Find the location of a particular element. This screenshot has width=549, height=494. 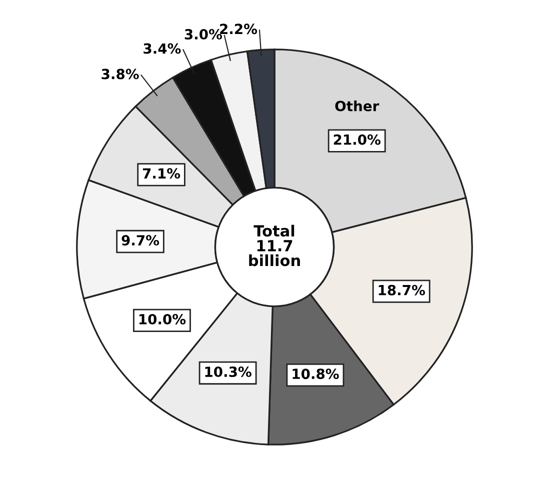

data-label: 7.1% is located at coordinates (161, 173).